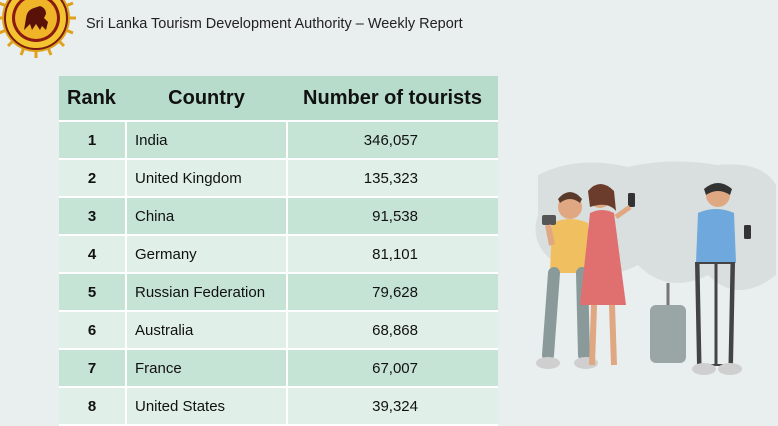 The image size is (778, 426). Describe the element at coordinates (92, 292) in the screenshot. I see `rank-cell: 5` at that location.